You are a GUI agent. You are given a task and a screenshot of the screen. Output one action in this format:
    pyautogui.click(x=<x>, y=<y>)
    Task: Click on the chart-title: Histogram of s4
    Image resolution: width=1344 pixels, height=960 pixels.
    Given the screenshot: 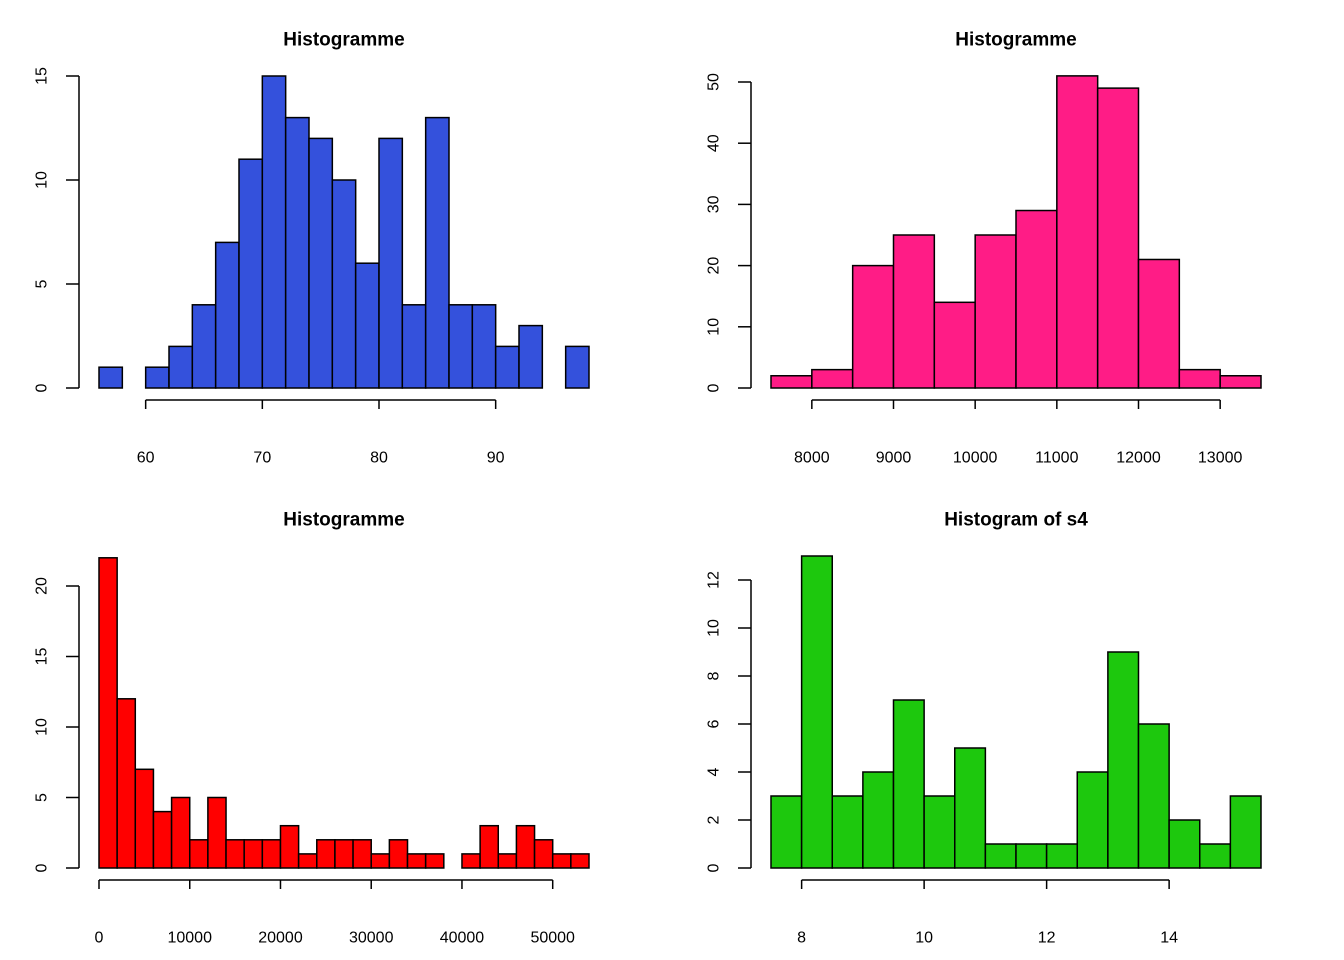 What is the action you would take?
    pyautogui.click(x=1016, y=520)
    